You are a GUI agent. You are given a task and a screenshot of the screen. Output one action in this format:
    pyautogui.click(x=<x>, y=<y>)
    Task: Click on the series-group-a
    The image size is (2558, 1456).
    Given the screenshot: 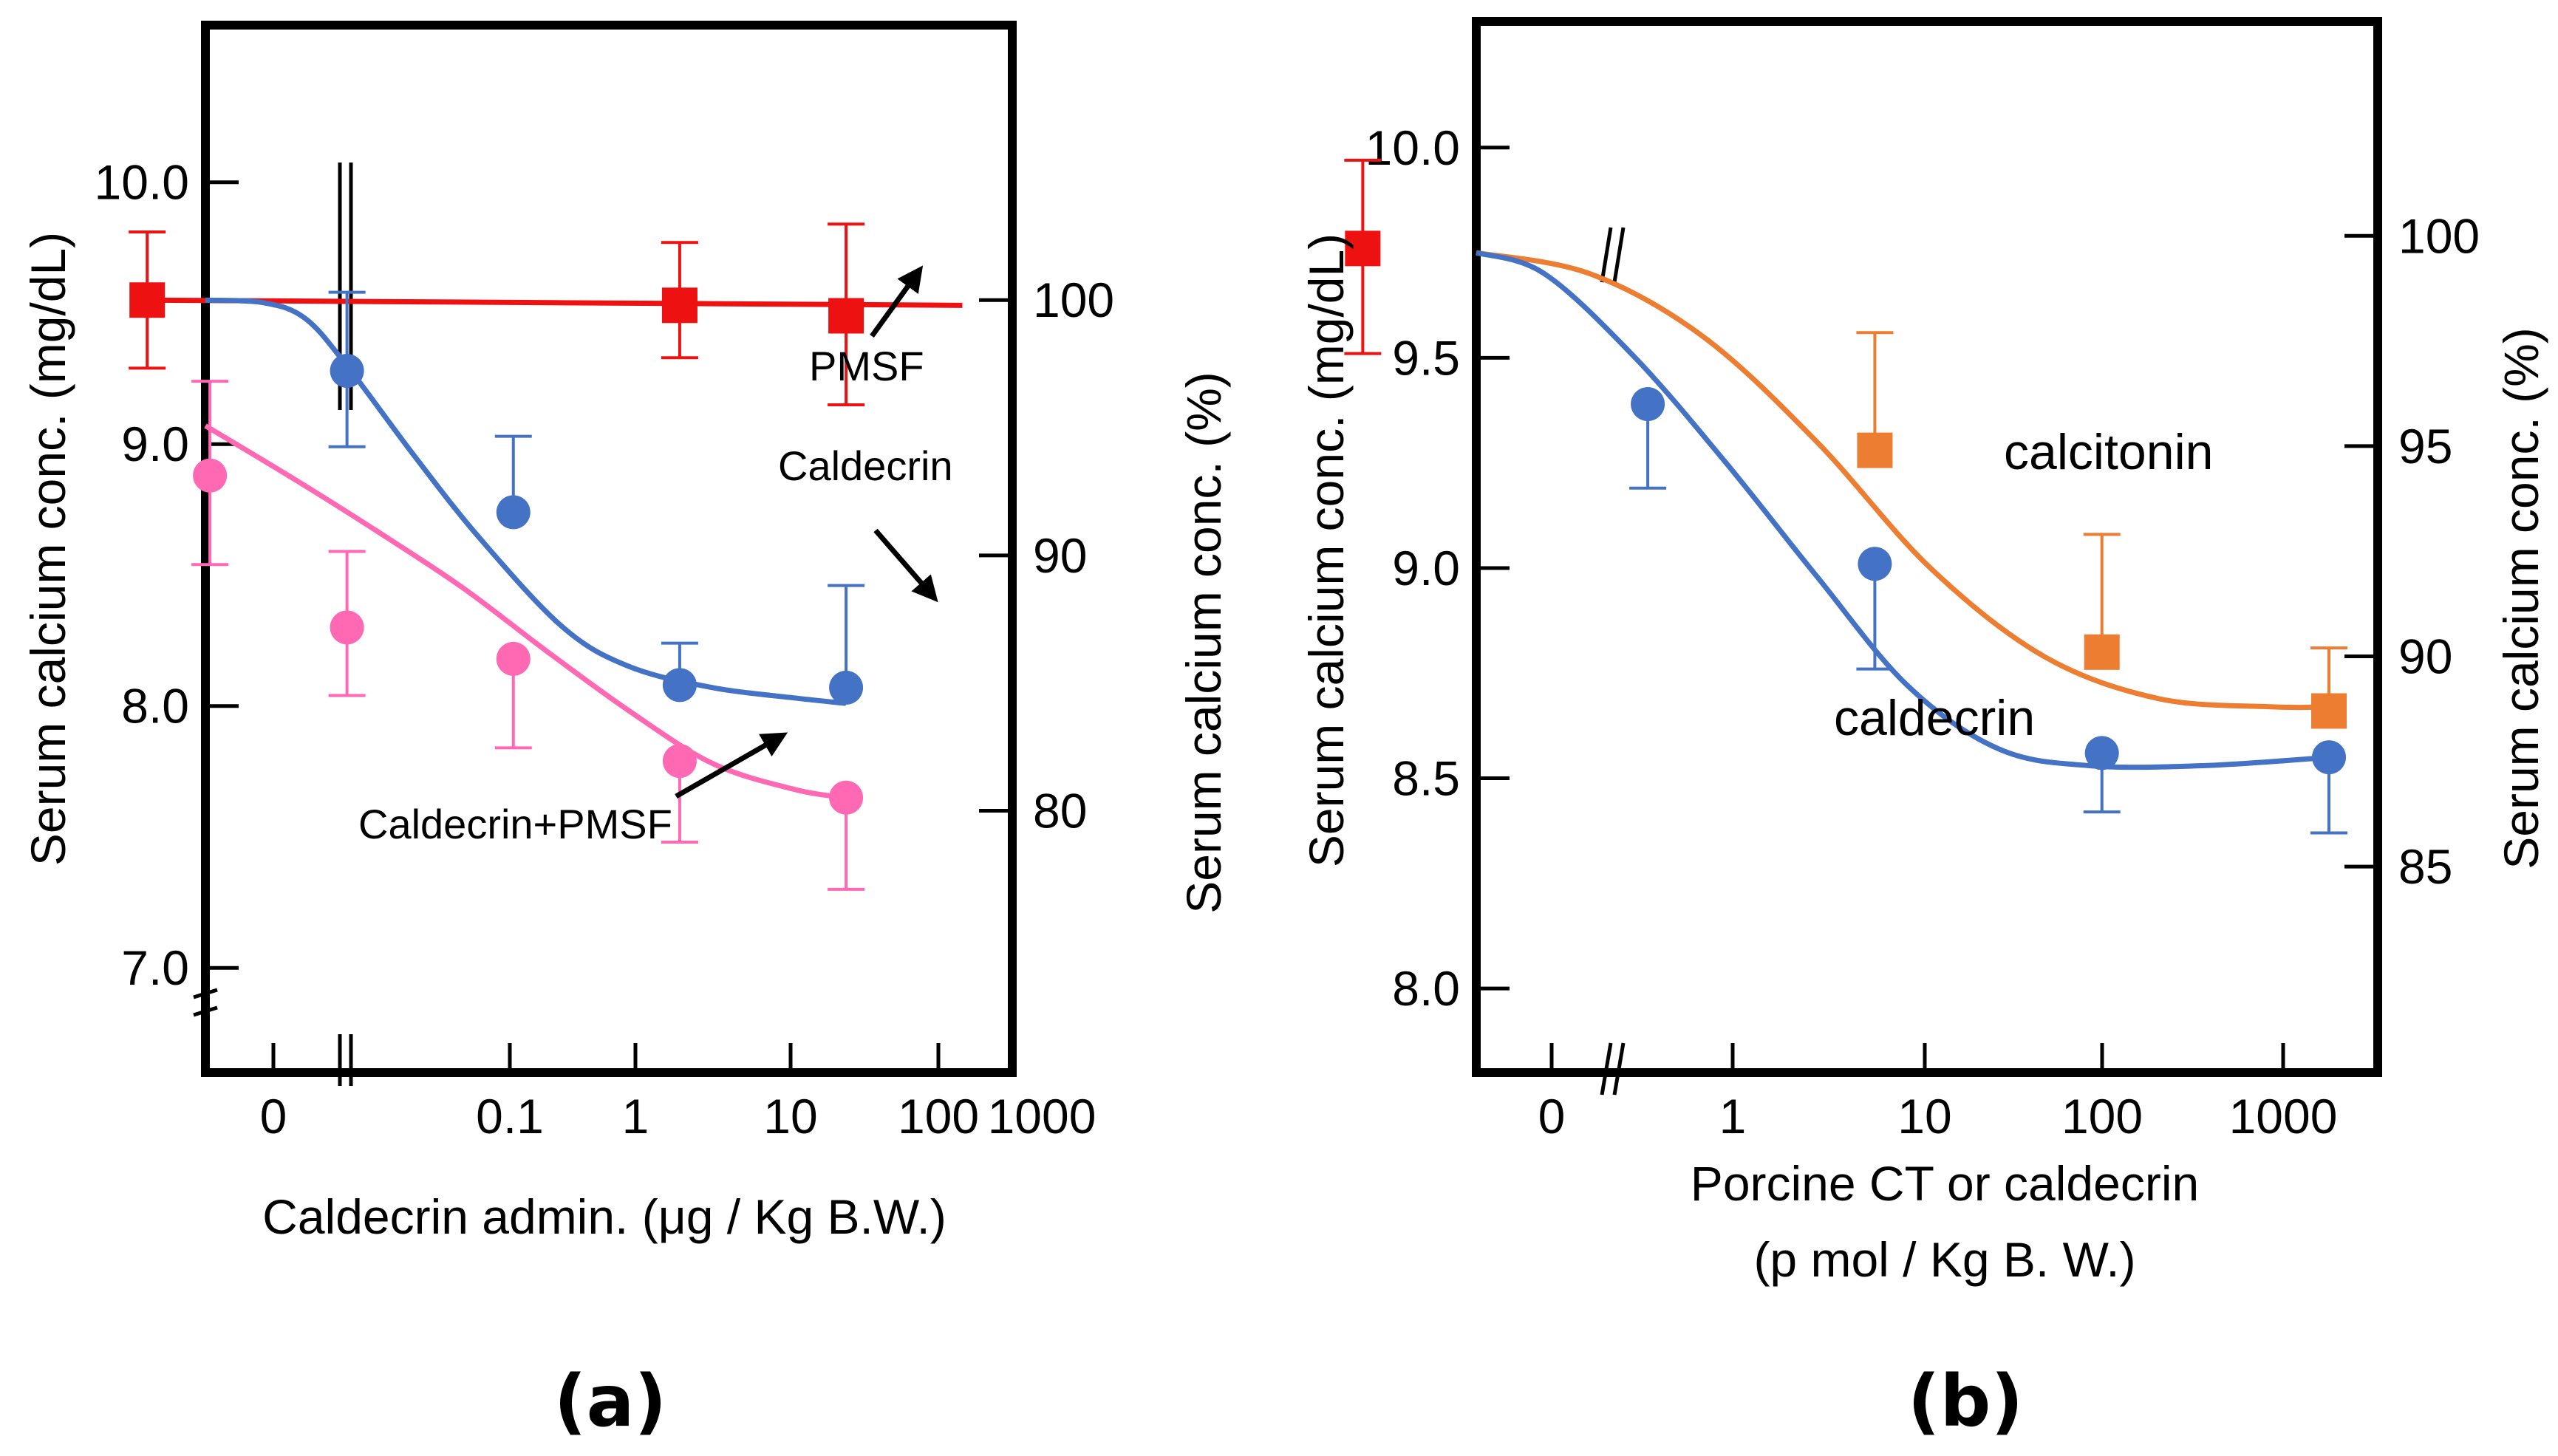 What is the action you would take?
    pyautogui.click(x=546, y=556)
    